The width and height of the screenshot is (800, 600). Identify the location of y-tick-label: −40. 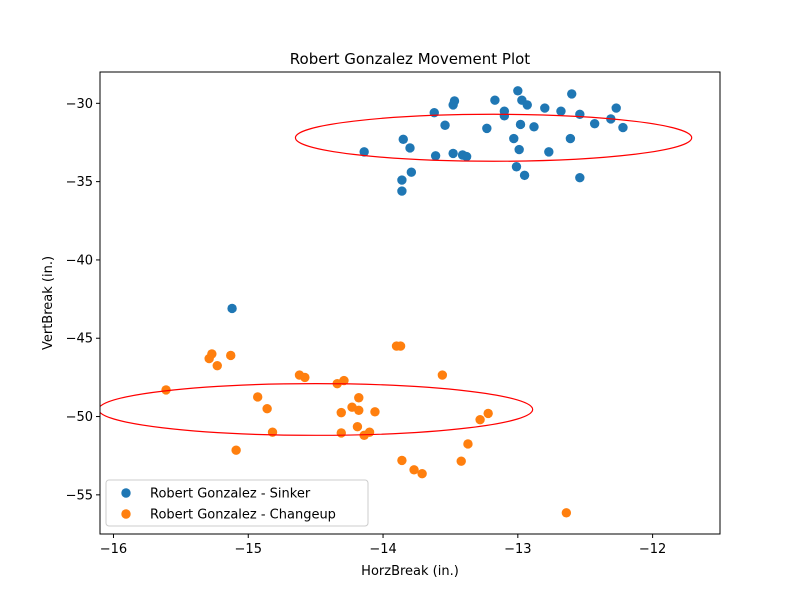
(79, 260).